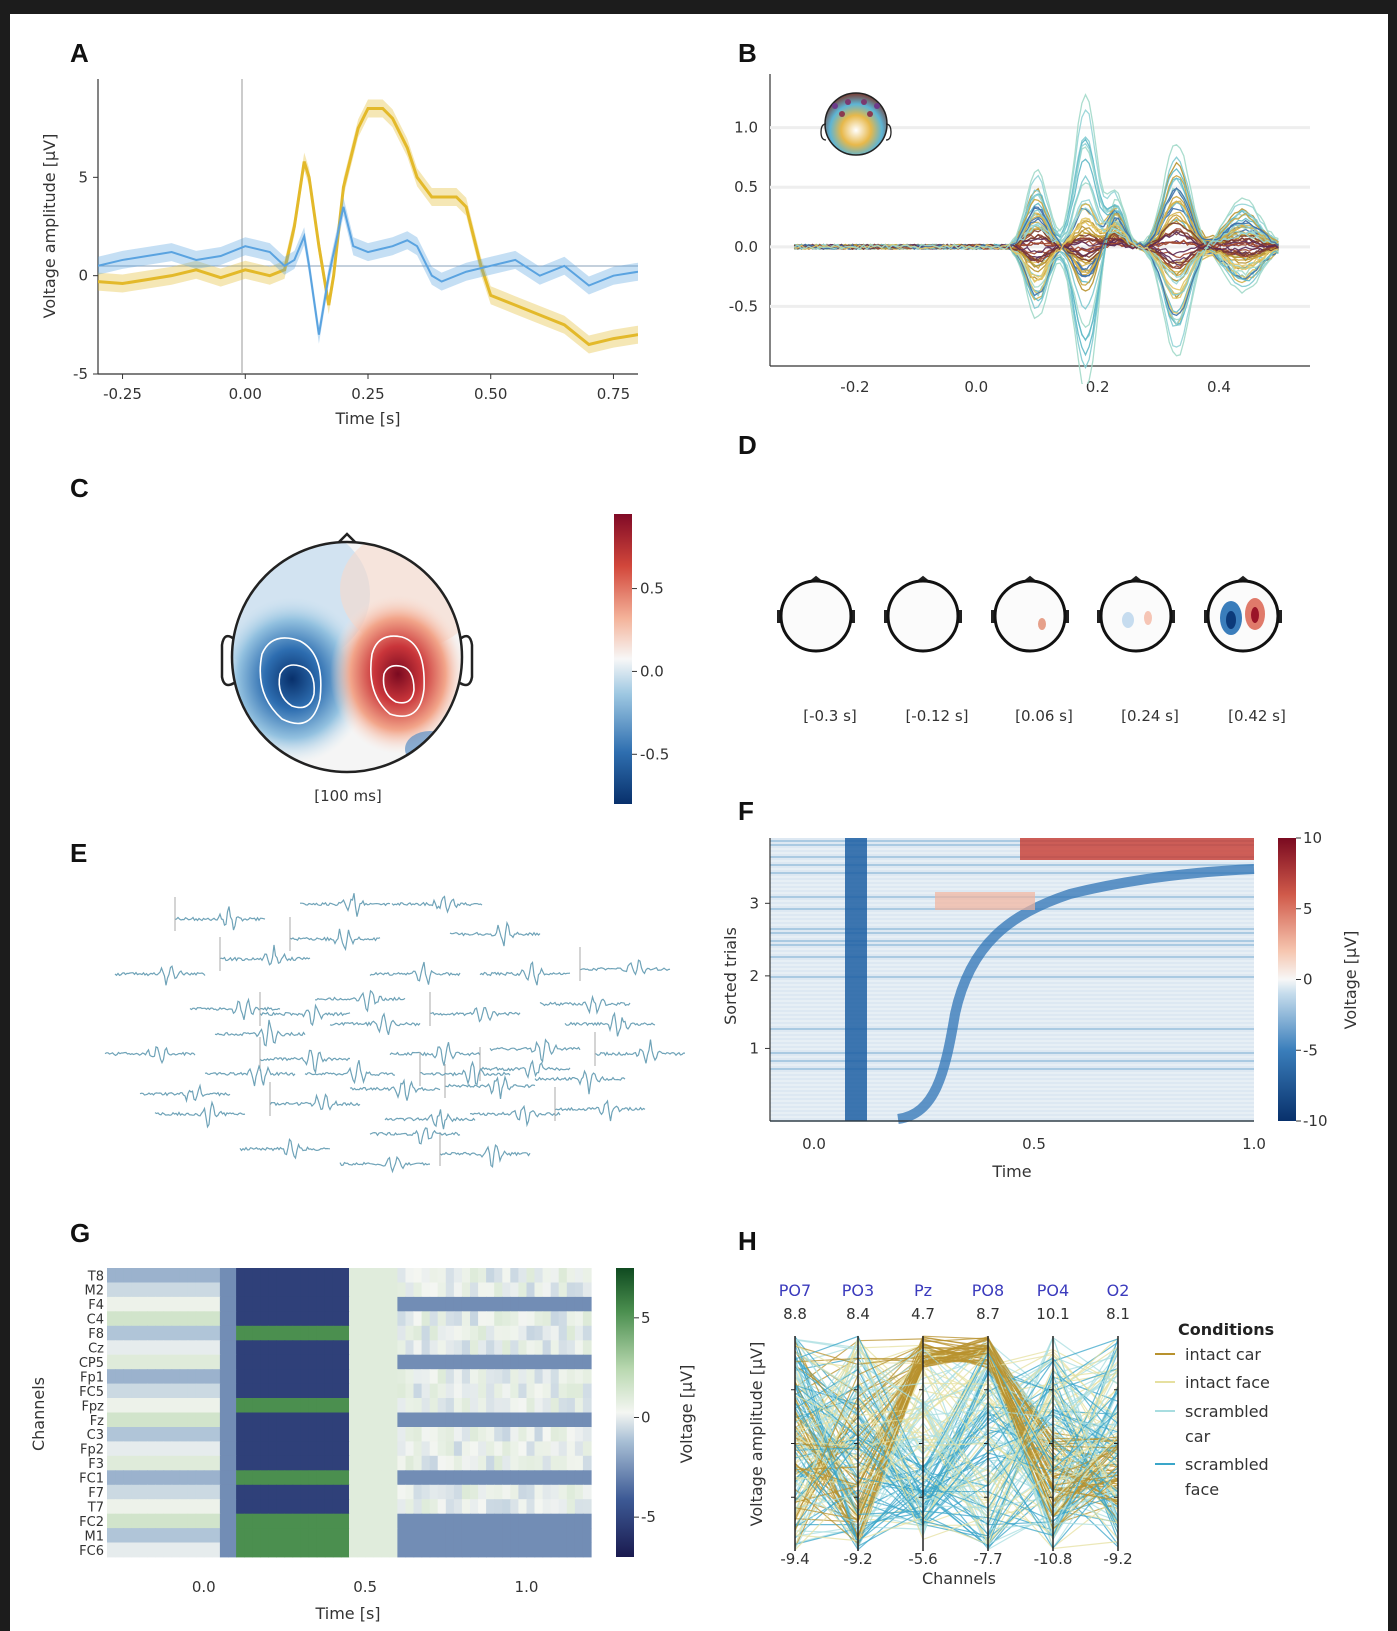 This screenshot has width=1397, height=1631. Describe the element at coordinates (1036, 225) in the screenshot. I see `panel-b-channel-line` at that location.